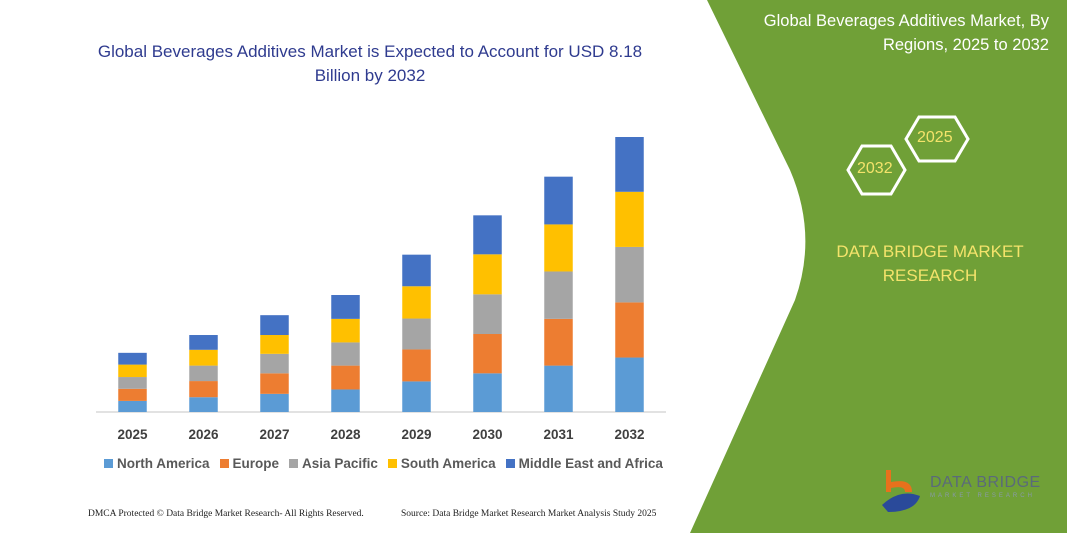  What do you see at coordinates (345, 354) in the screenshot?
I see `bar-segment-2028-asia-pacific` at bounding box center [345, 354].